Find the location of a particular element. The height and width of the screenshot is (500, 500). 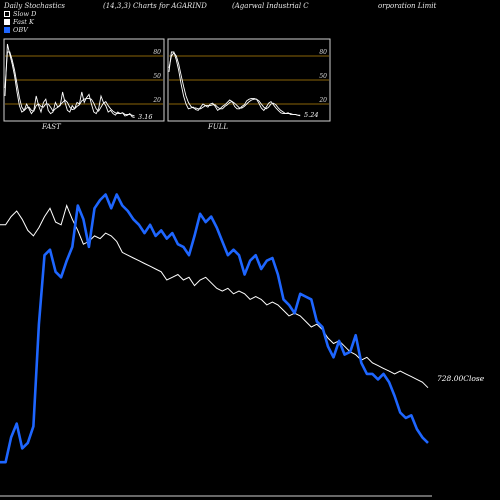

full-tick-label-50: 50 is located at coordinates (323, 76).